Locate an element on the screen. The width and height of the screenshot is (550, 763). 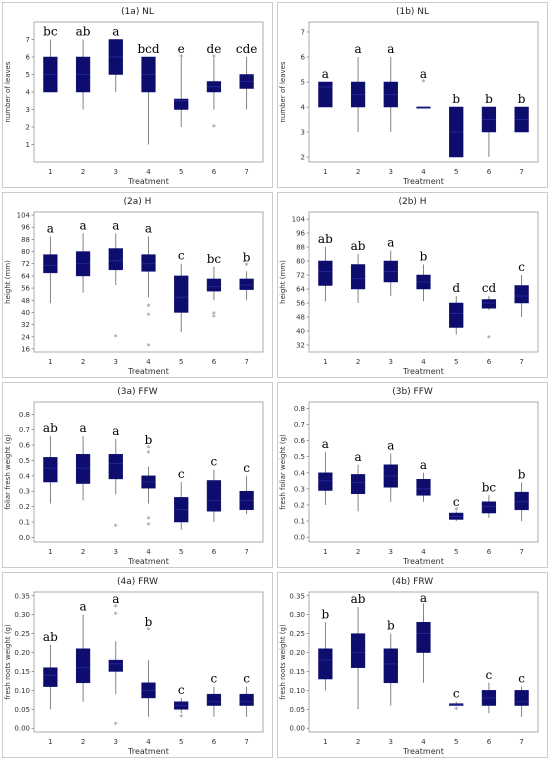
y-tick-label: 0.4 is located at coordinates (300, 473).